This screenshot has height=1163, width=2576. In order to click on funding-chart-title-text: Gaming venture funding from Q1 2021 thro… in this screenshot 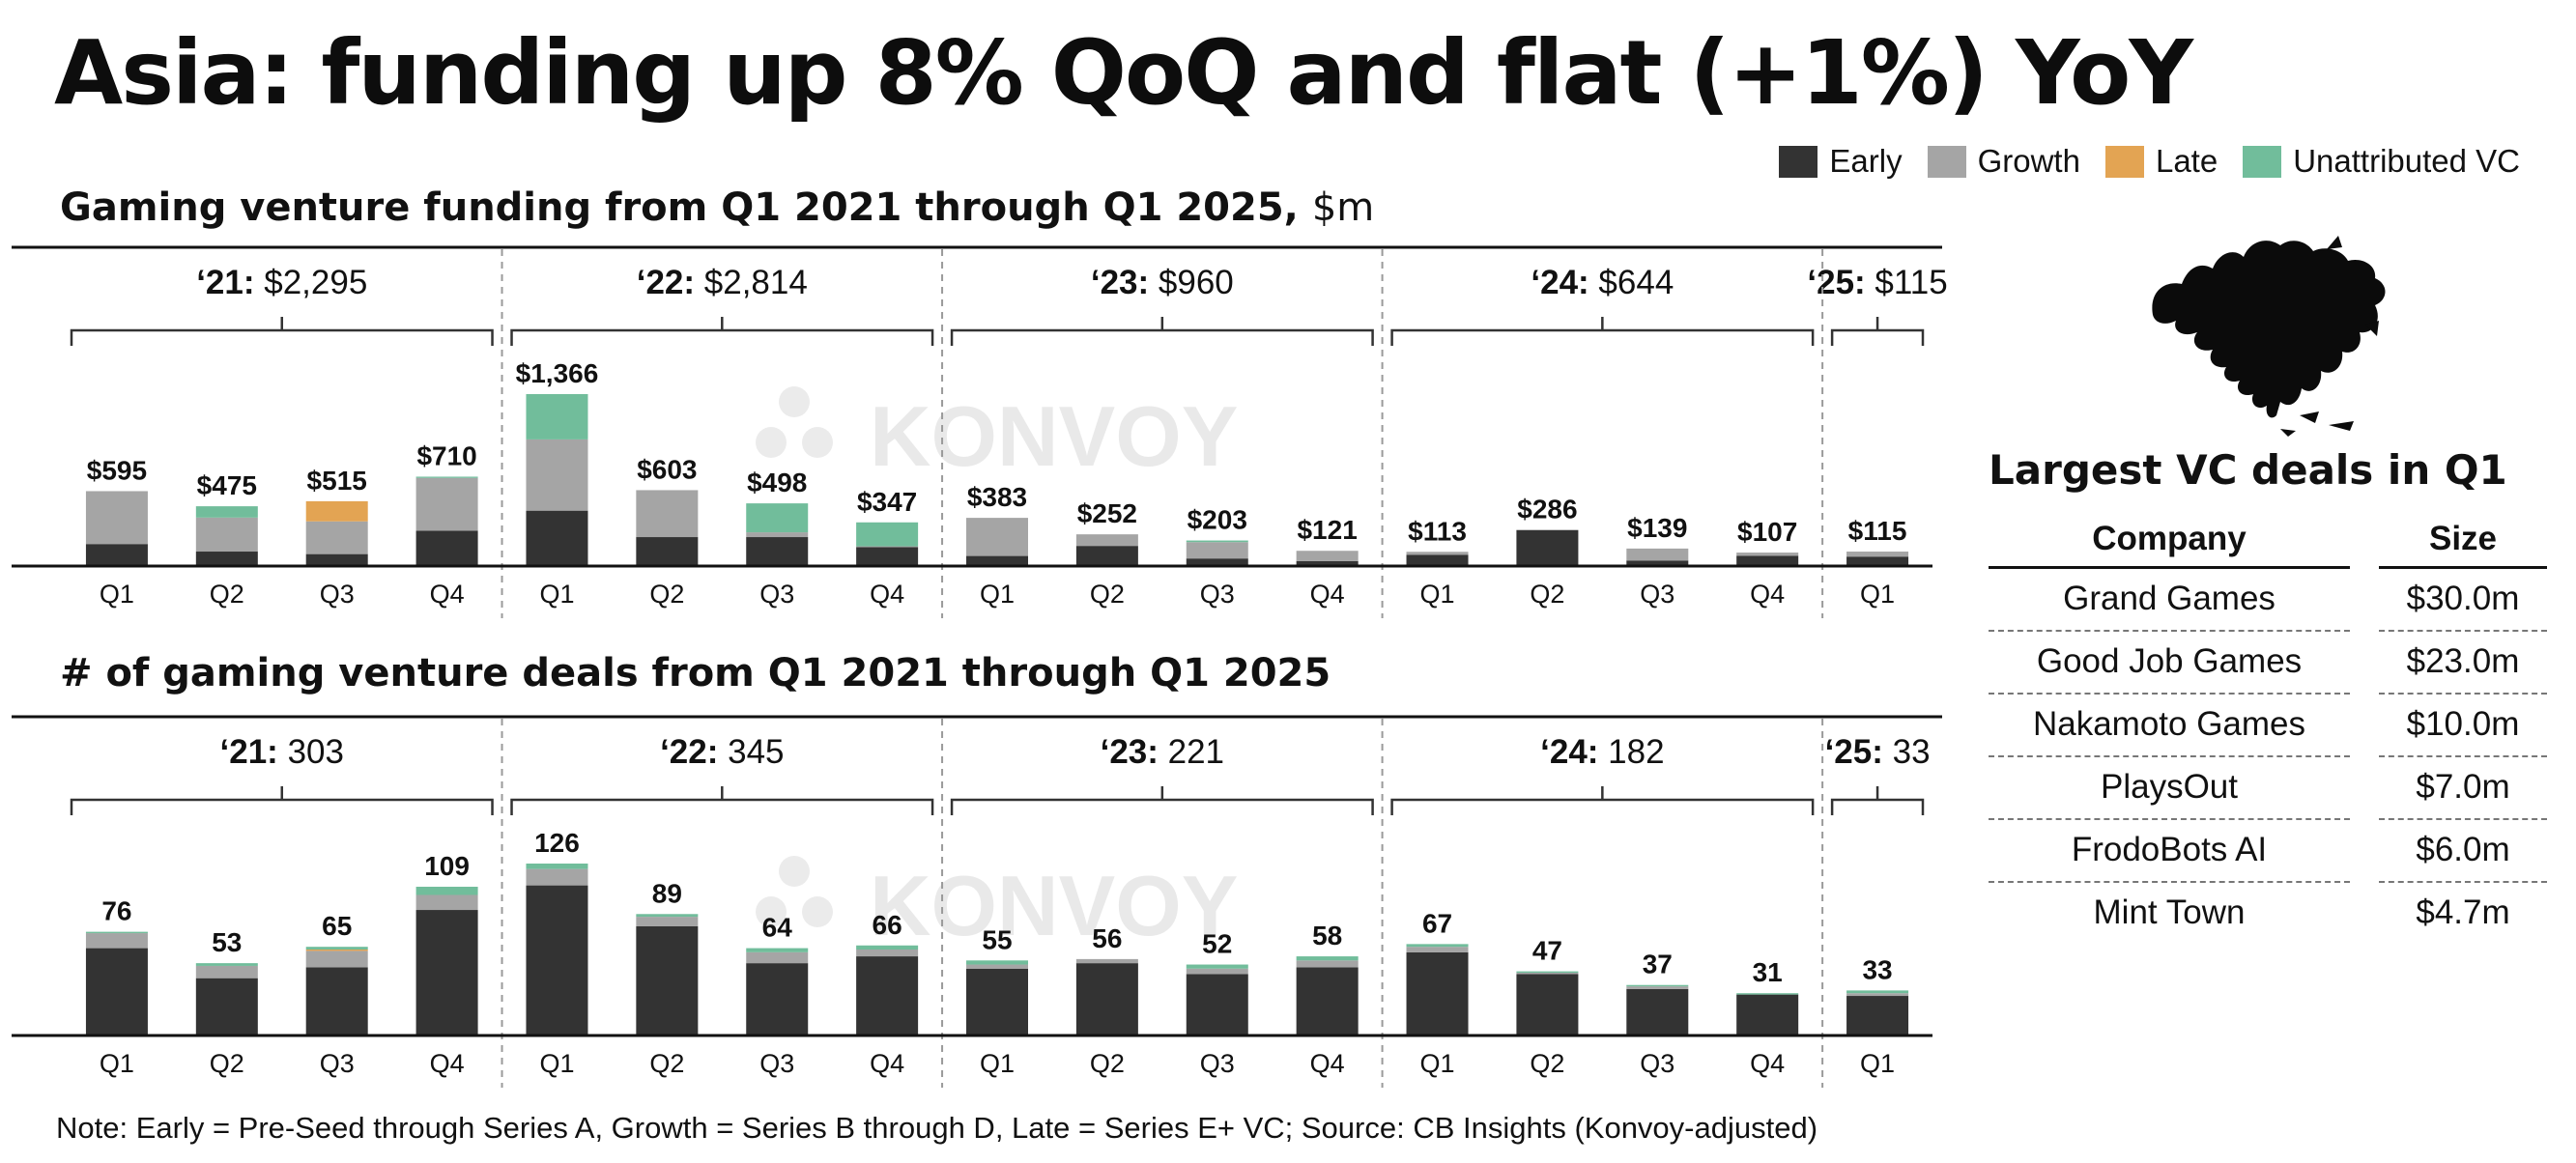, I will do `click(680, 207)`.